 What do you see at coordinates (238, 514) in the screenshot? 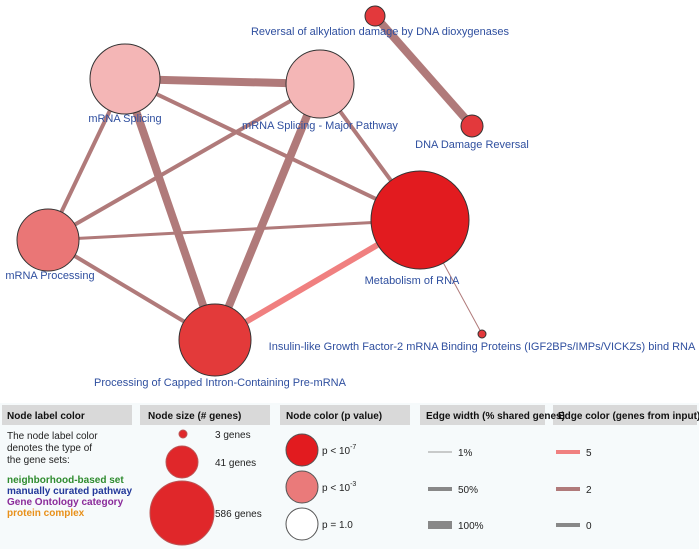
I see `legend-text: 586 genes` at bounding box center [238, 514].